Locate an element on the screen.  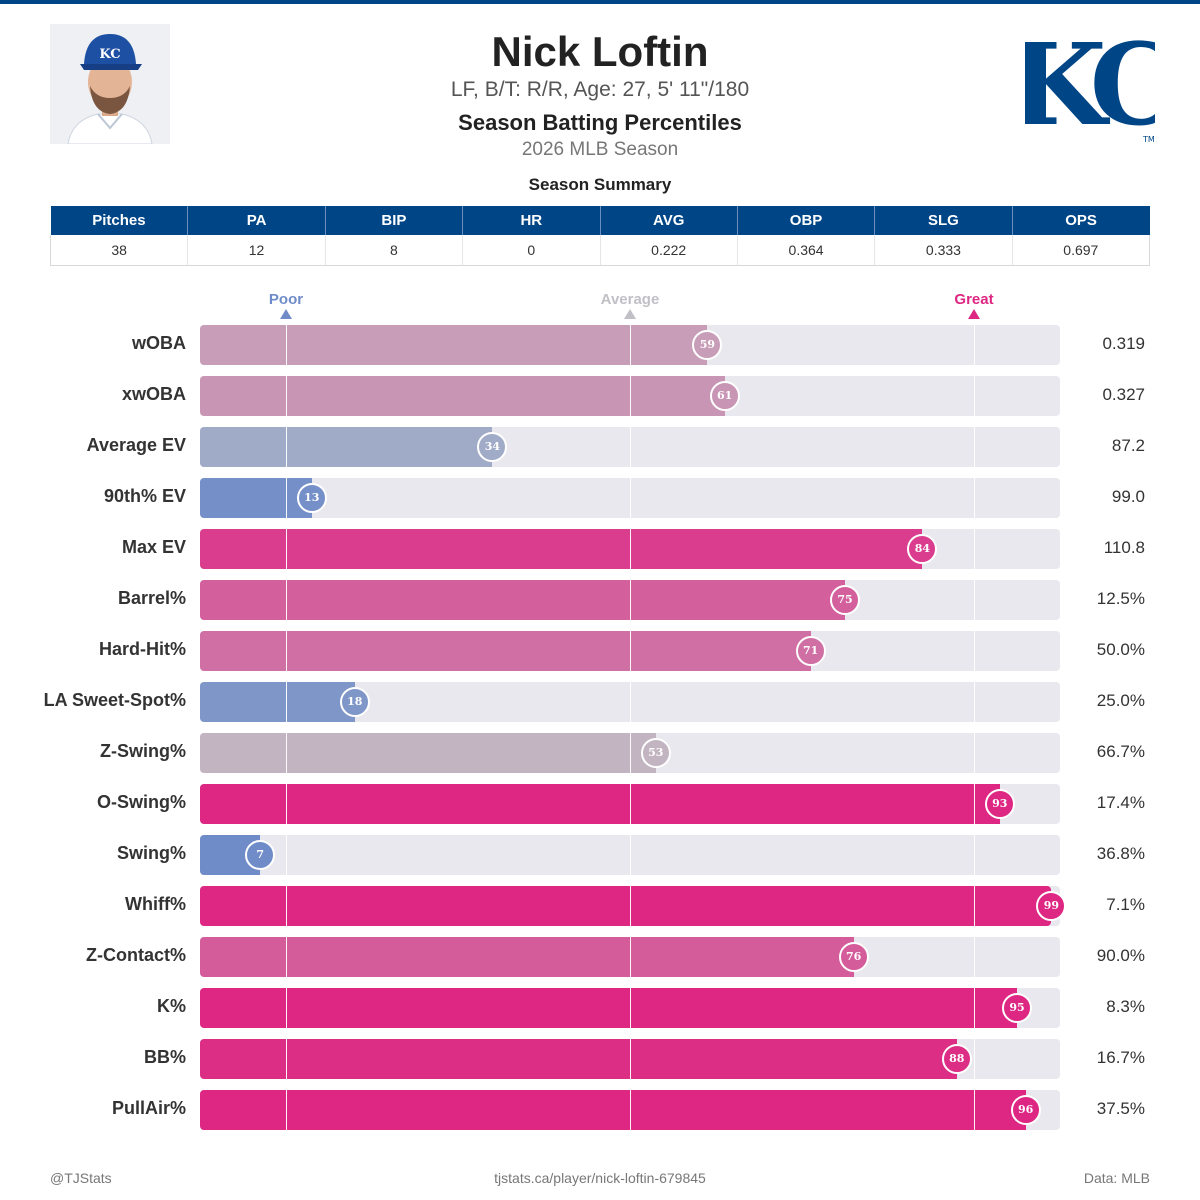
summary-value-row: 38 12 8 0 0.222 0.364 0.333 0.697 is located at coordinates (600, 250).